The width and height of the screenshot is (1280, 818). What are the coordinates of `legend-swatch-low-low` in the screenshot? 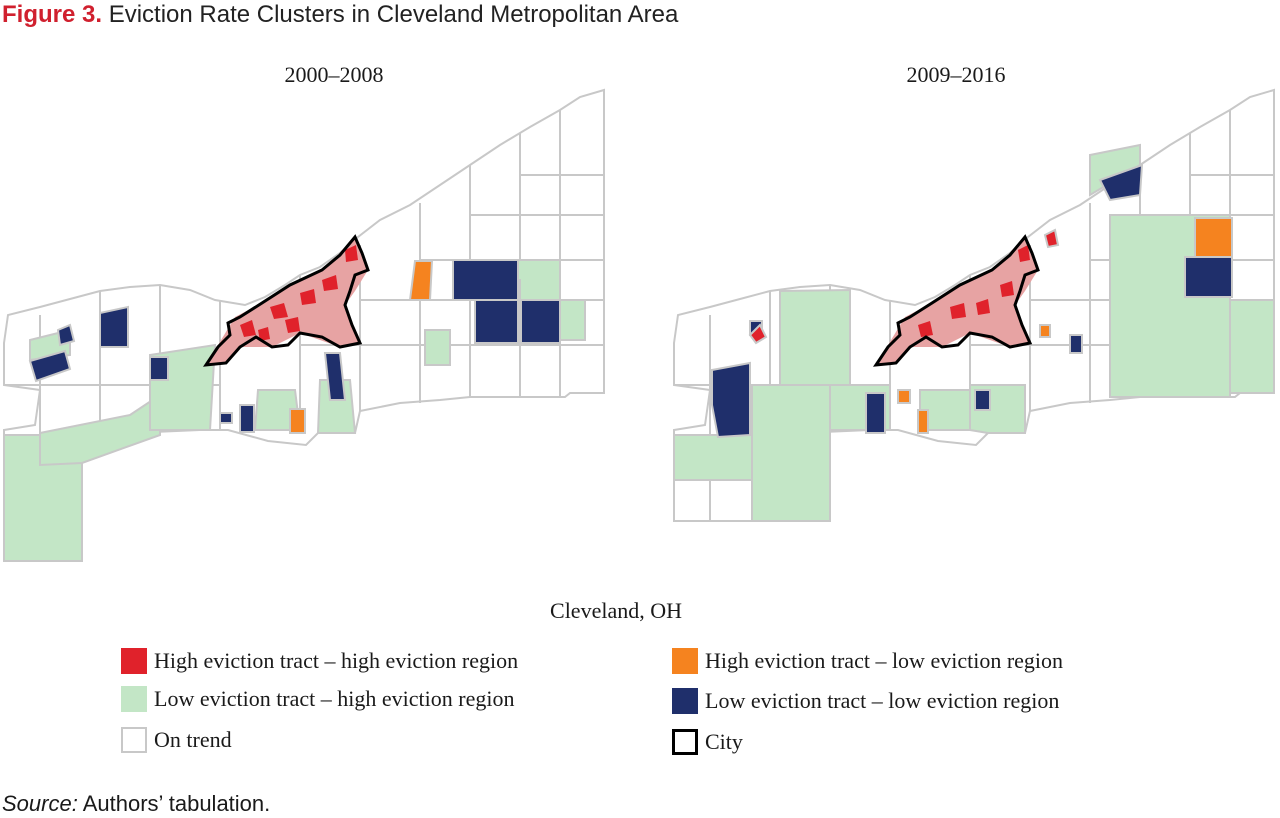 It's located at (685, 701).